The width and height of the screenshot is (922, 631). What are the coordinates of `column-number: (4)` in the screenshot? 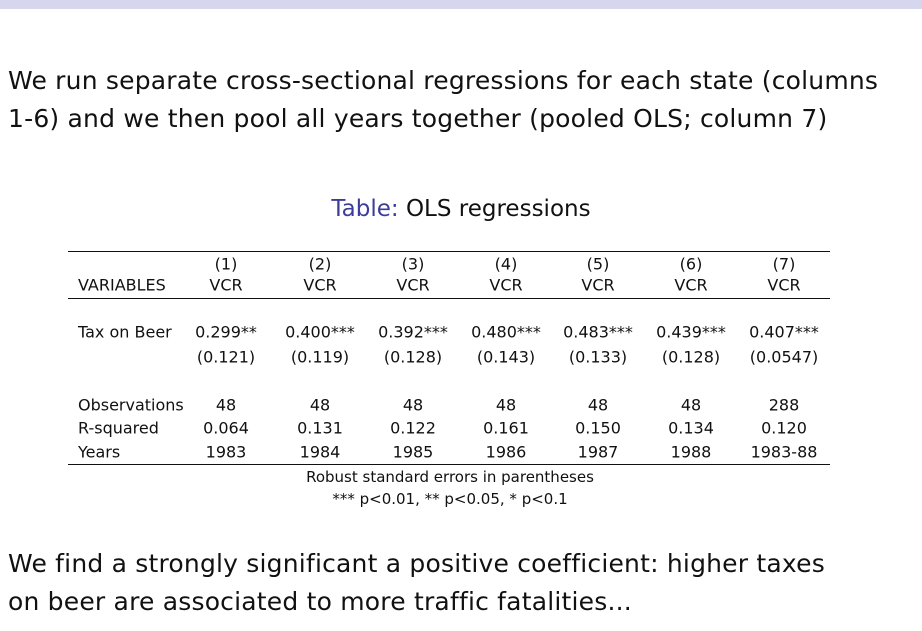 It's located at (506, 264).